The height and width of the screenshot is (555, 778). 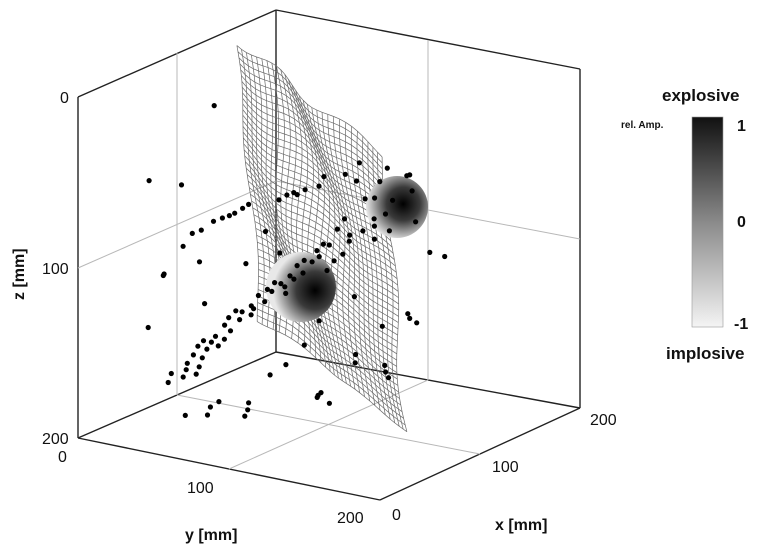 I want to click on x-axis-label: x [mm], so click(x=521, y=525).